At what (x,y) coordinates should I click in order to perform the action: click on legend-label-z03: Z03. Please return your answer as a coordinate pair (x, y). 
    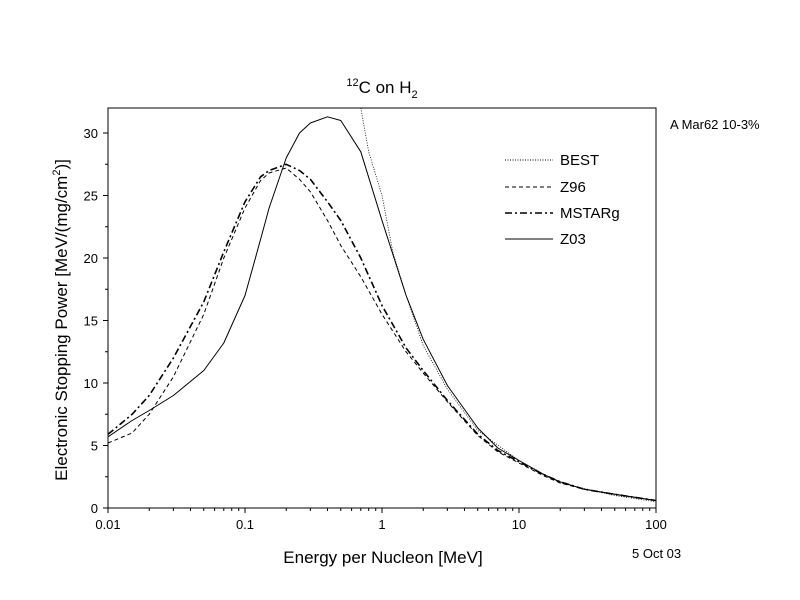
    Looking at the image, I should click on (573, 239).